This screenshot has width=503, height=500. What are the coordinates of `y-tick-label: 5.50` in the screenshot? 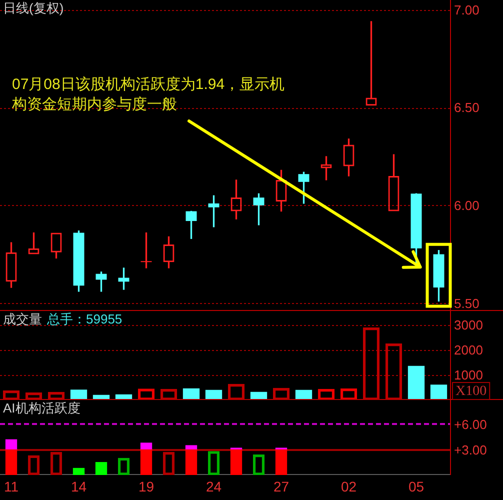 It's located at (467, 303).